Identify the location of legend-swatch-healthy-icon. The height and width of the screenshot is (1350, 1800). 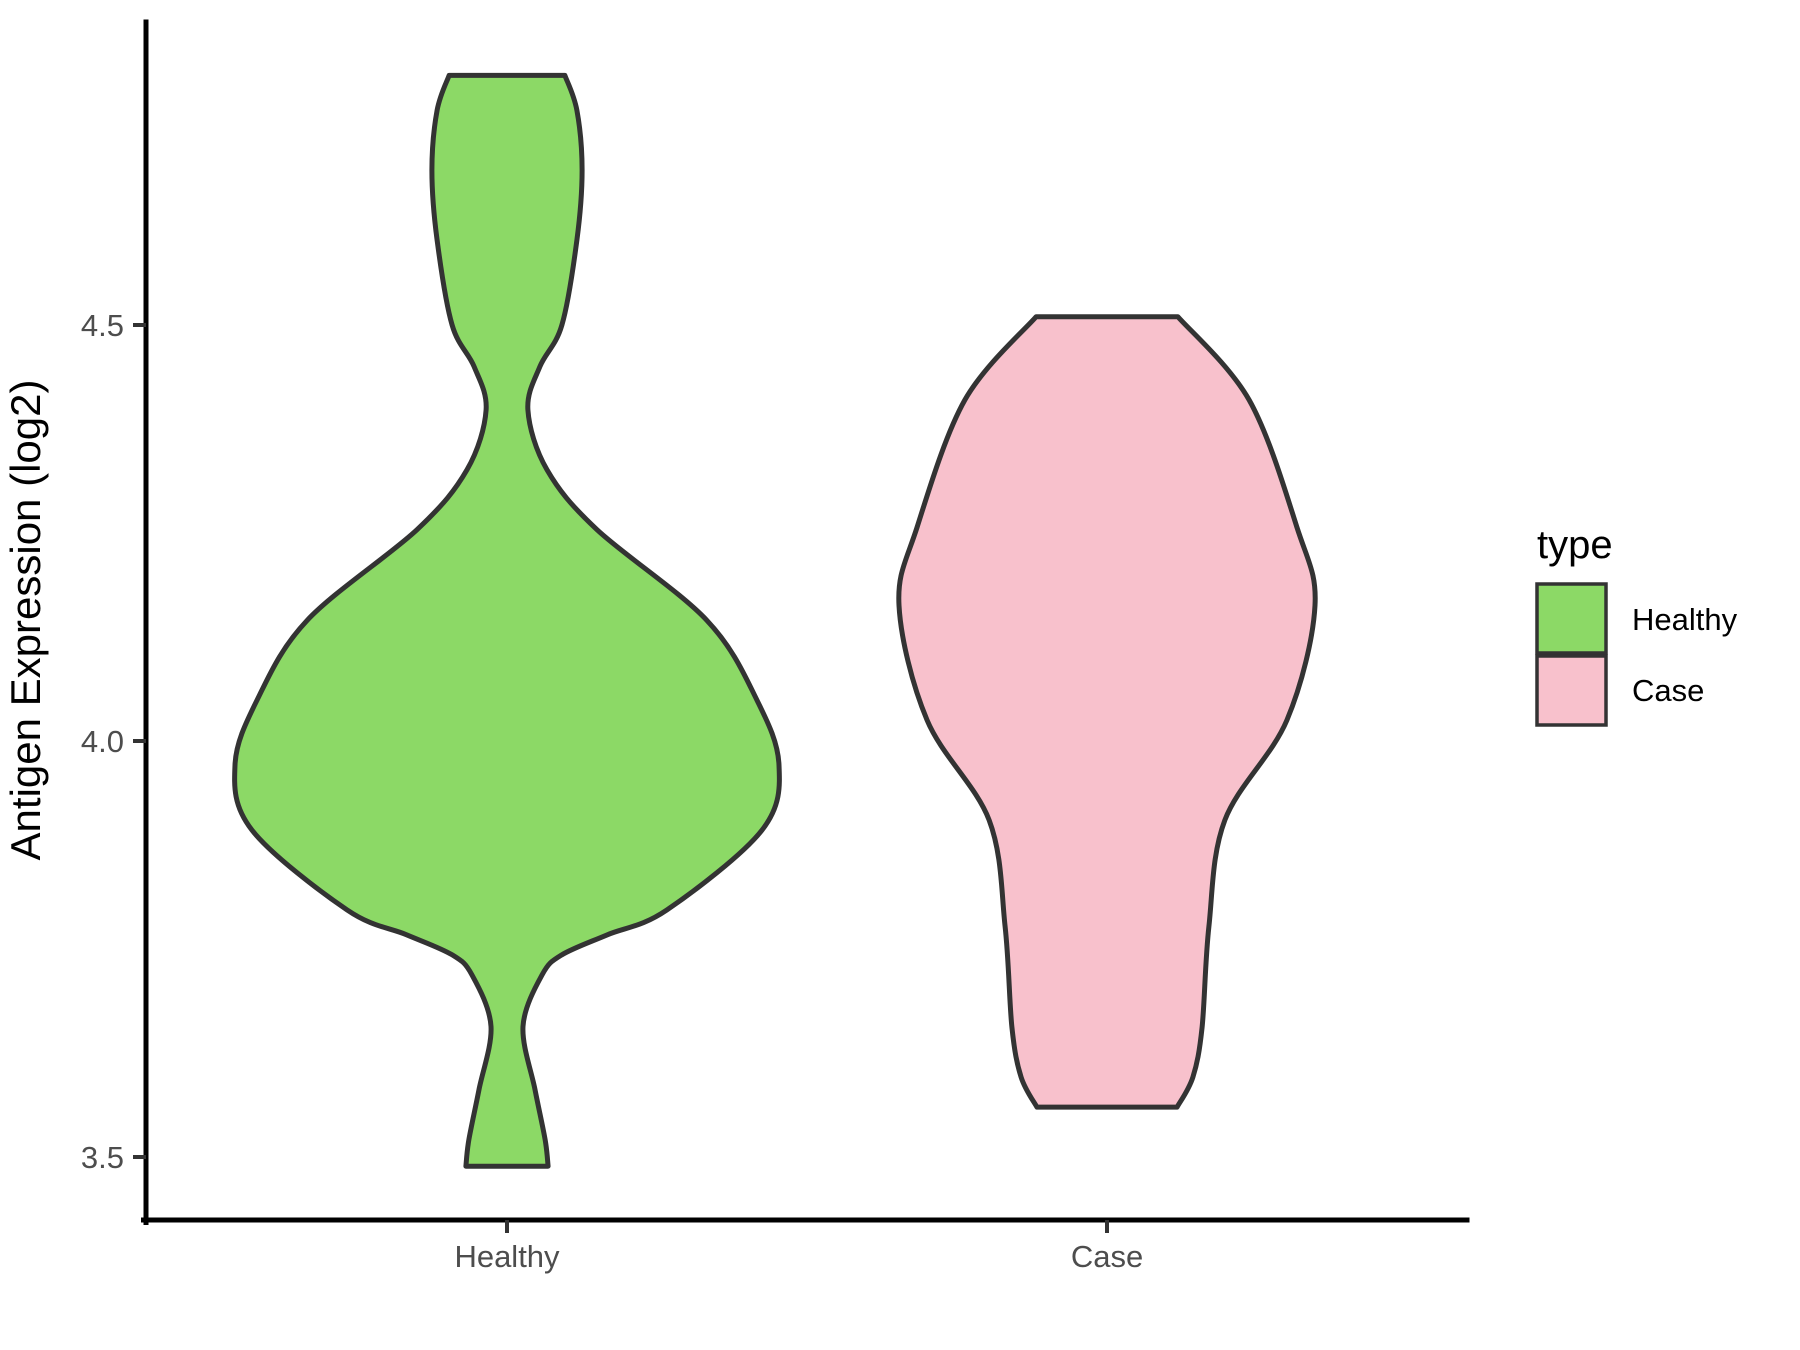
(1571, 618).